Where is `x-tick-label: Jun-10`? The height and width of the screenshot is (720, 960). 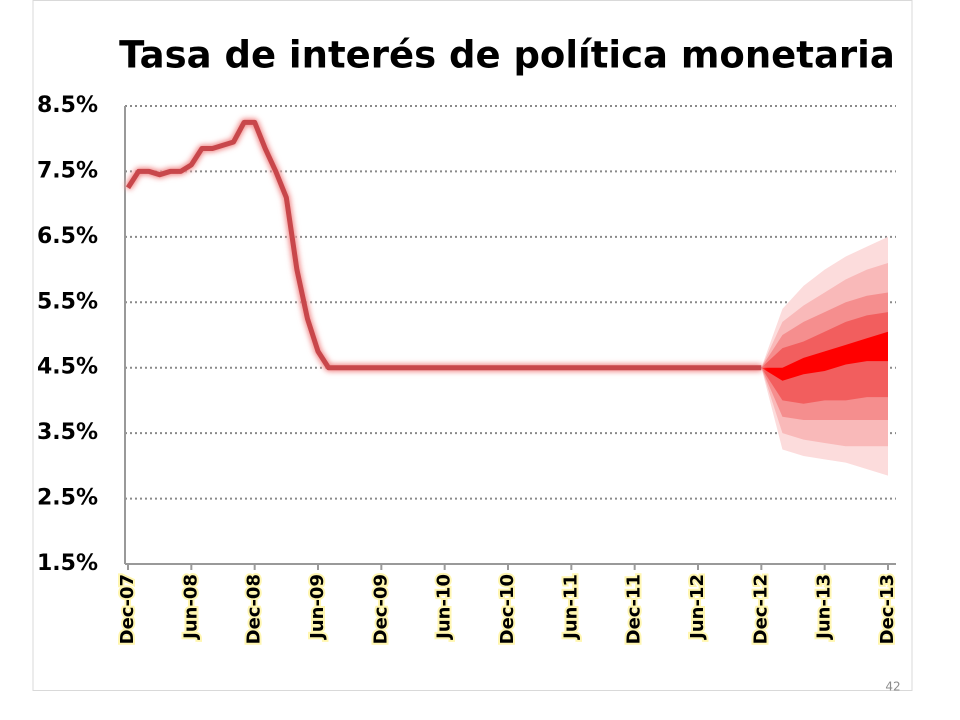
x-tick-label: Jun-10 is located at coordinates (444, 607).